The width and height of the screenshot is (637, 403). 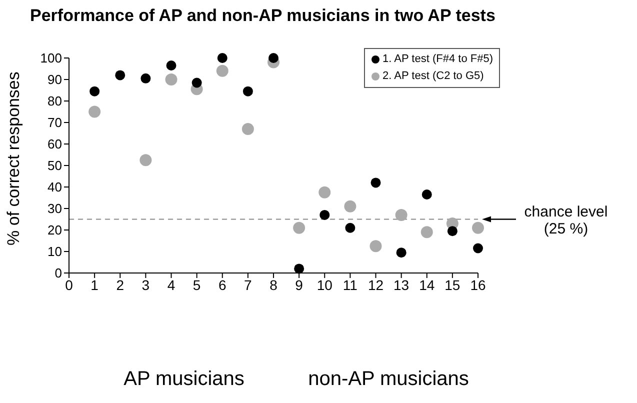 What do you see at coordinates (324, 284) in the screenshot?
I see `x-tick-label: 10` at bounding box center [324, 284].